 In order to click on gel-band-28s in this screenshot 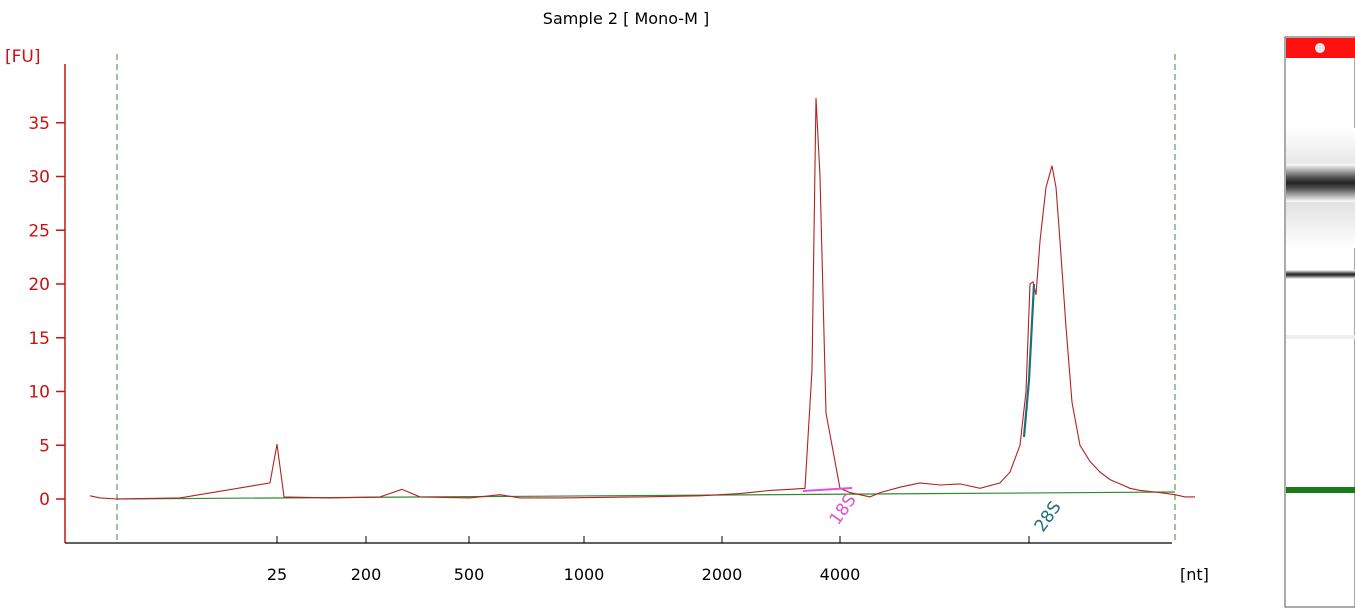, I will do `click(1320, 183)`.